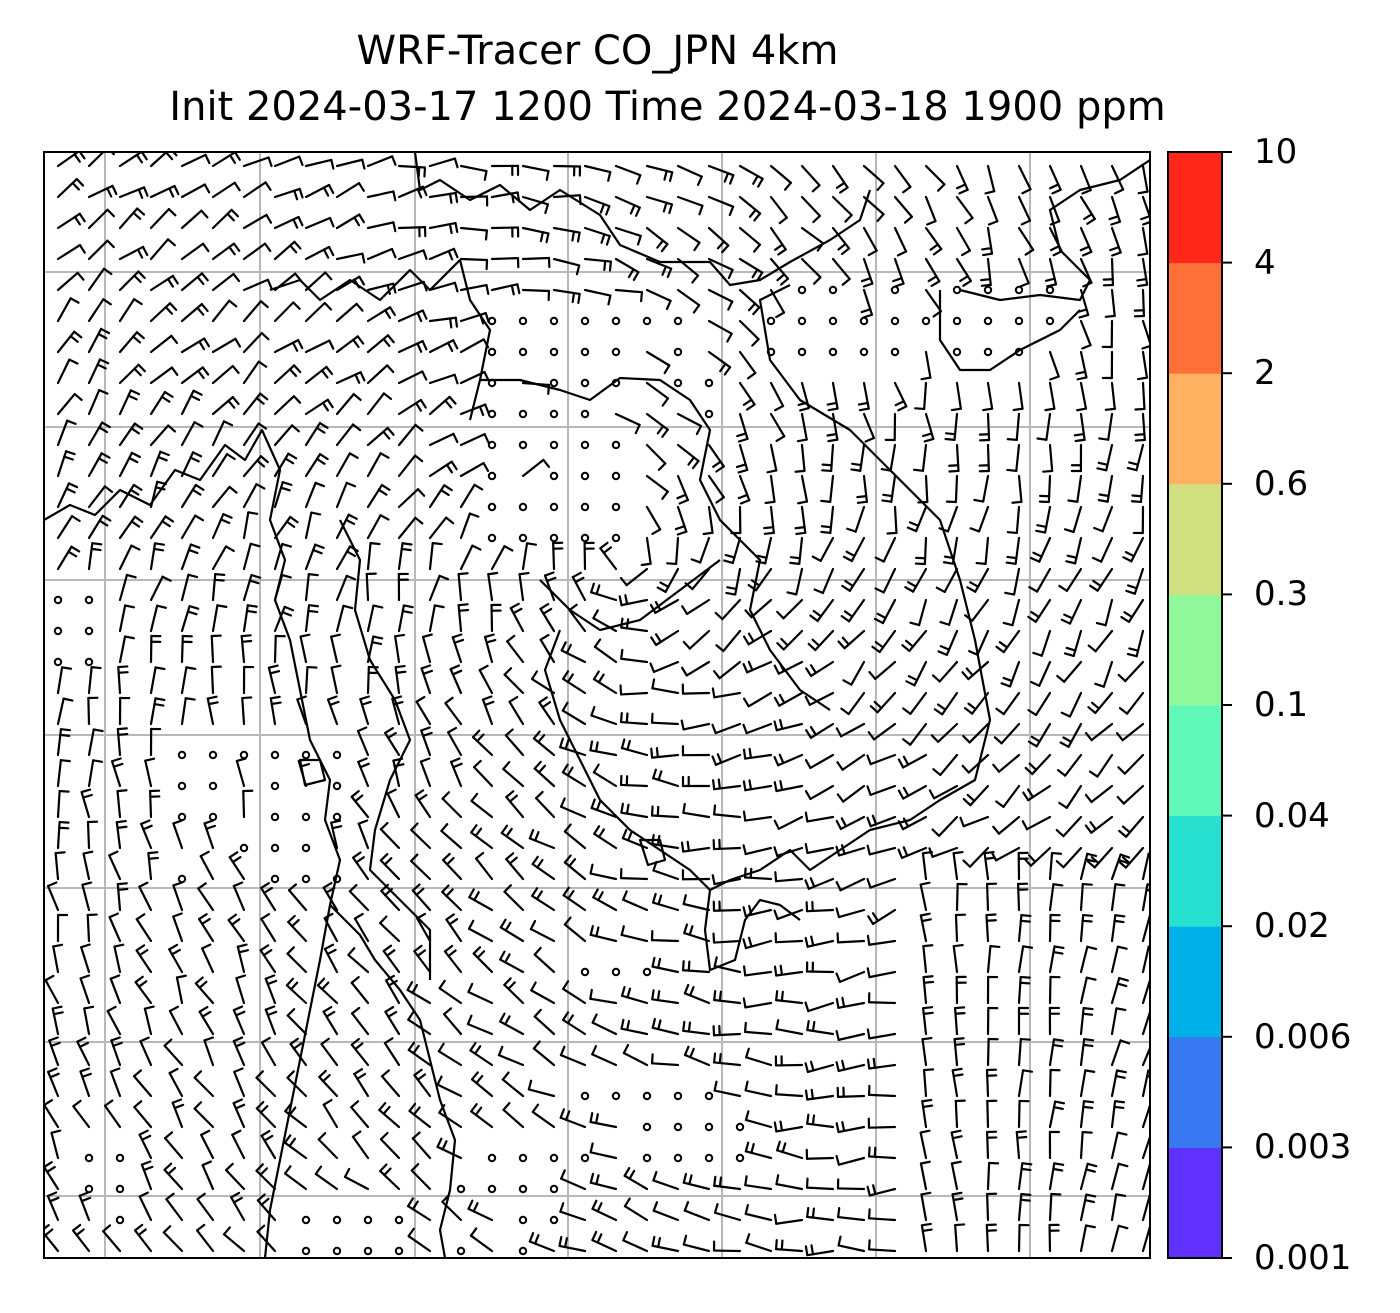 The height and width of the screenshot is (1313, 1400). What do you see at coordinates (1195, 208) in the screenshot?
I see `colorbar-segment` at bounding box center [1195, 208].